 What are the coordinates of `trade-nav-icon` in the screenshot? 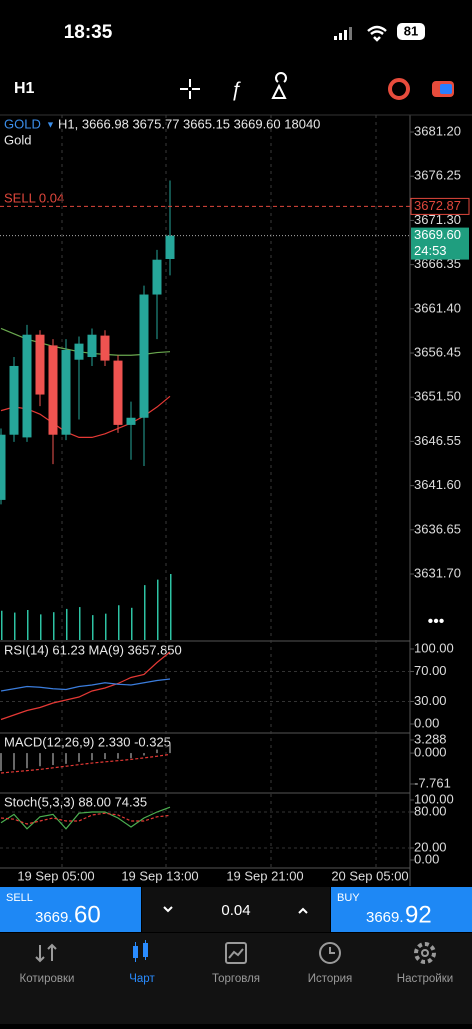 It's located at (236, 953).